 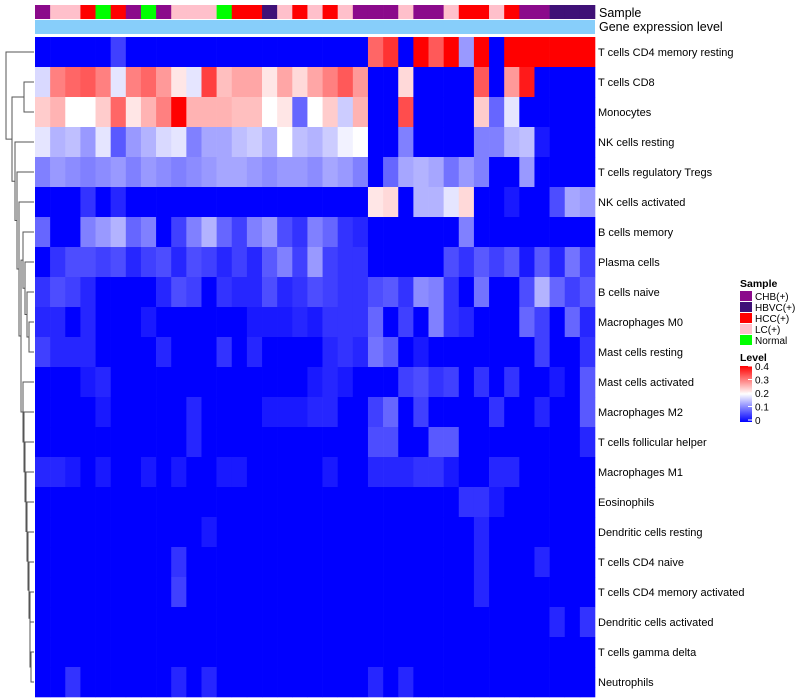 I want to click on legend-level-colorbar, so click(x=746, y=394).